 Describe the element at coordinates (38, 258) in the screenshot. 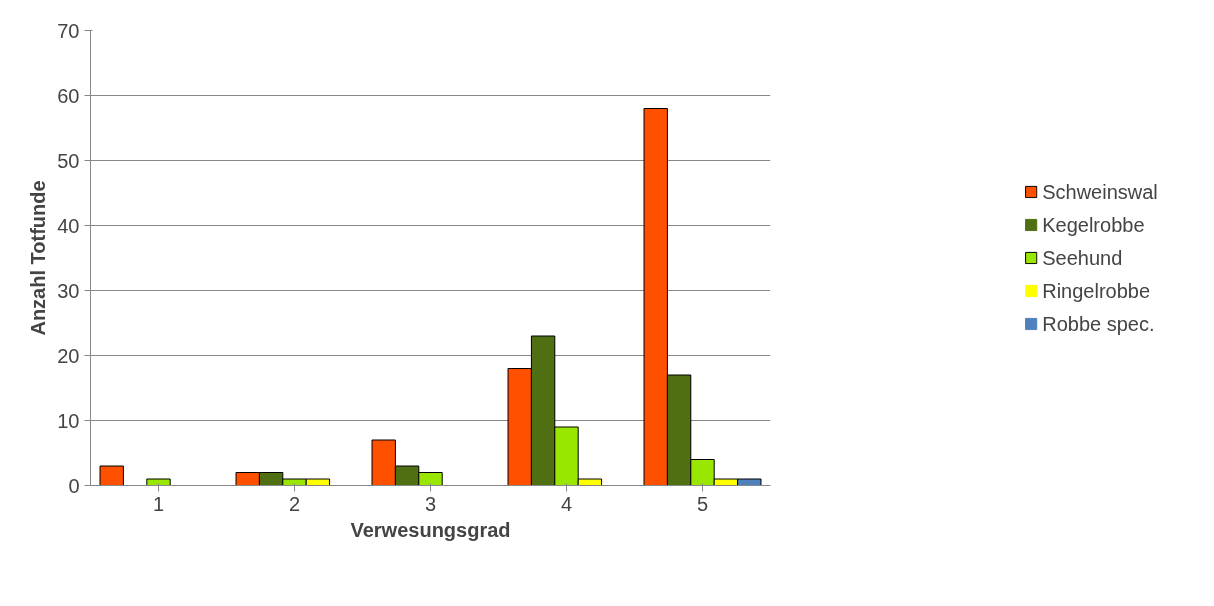

I see `y-axis-title: Anzahl Totfunde` at that location.